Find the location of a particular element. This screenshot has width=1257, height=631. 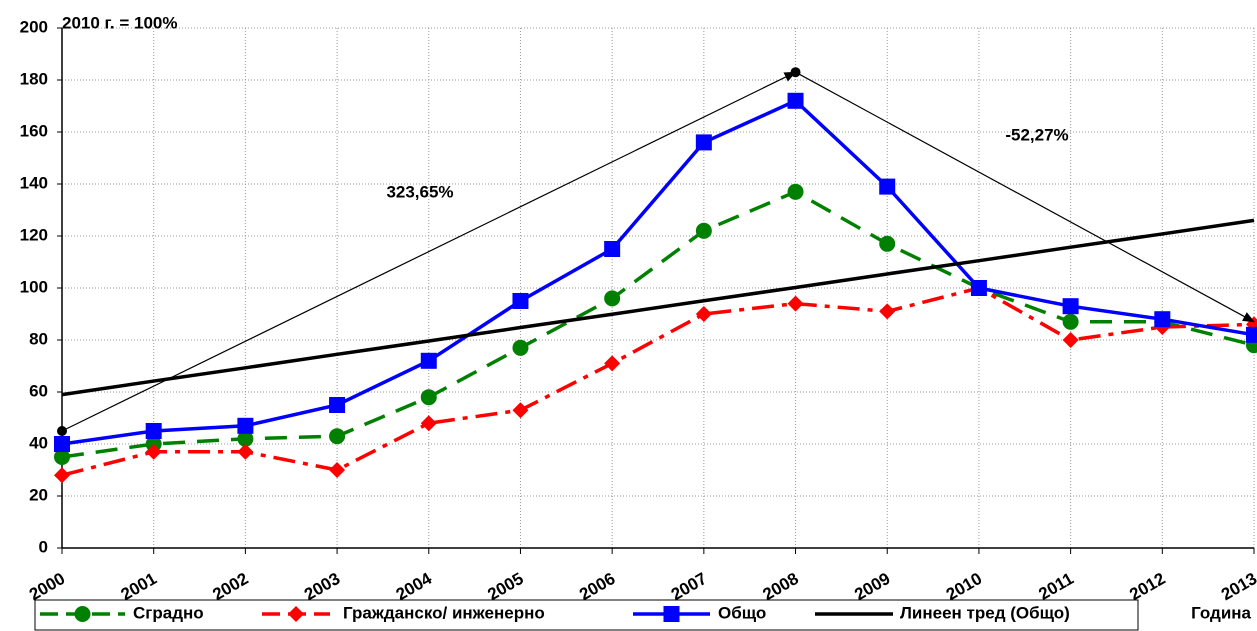

x-tick-label: 2007 is located at coordinates (689, 586).